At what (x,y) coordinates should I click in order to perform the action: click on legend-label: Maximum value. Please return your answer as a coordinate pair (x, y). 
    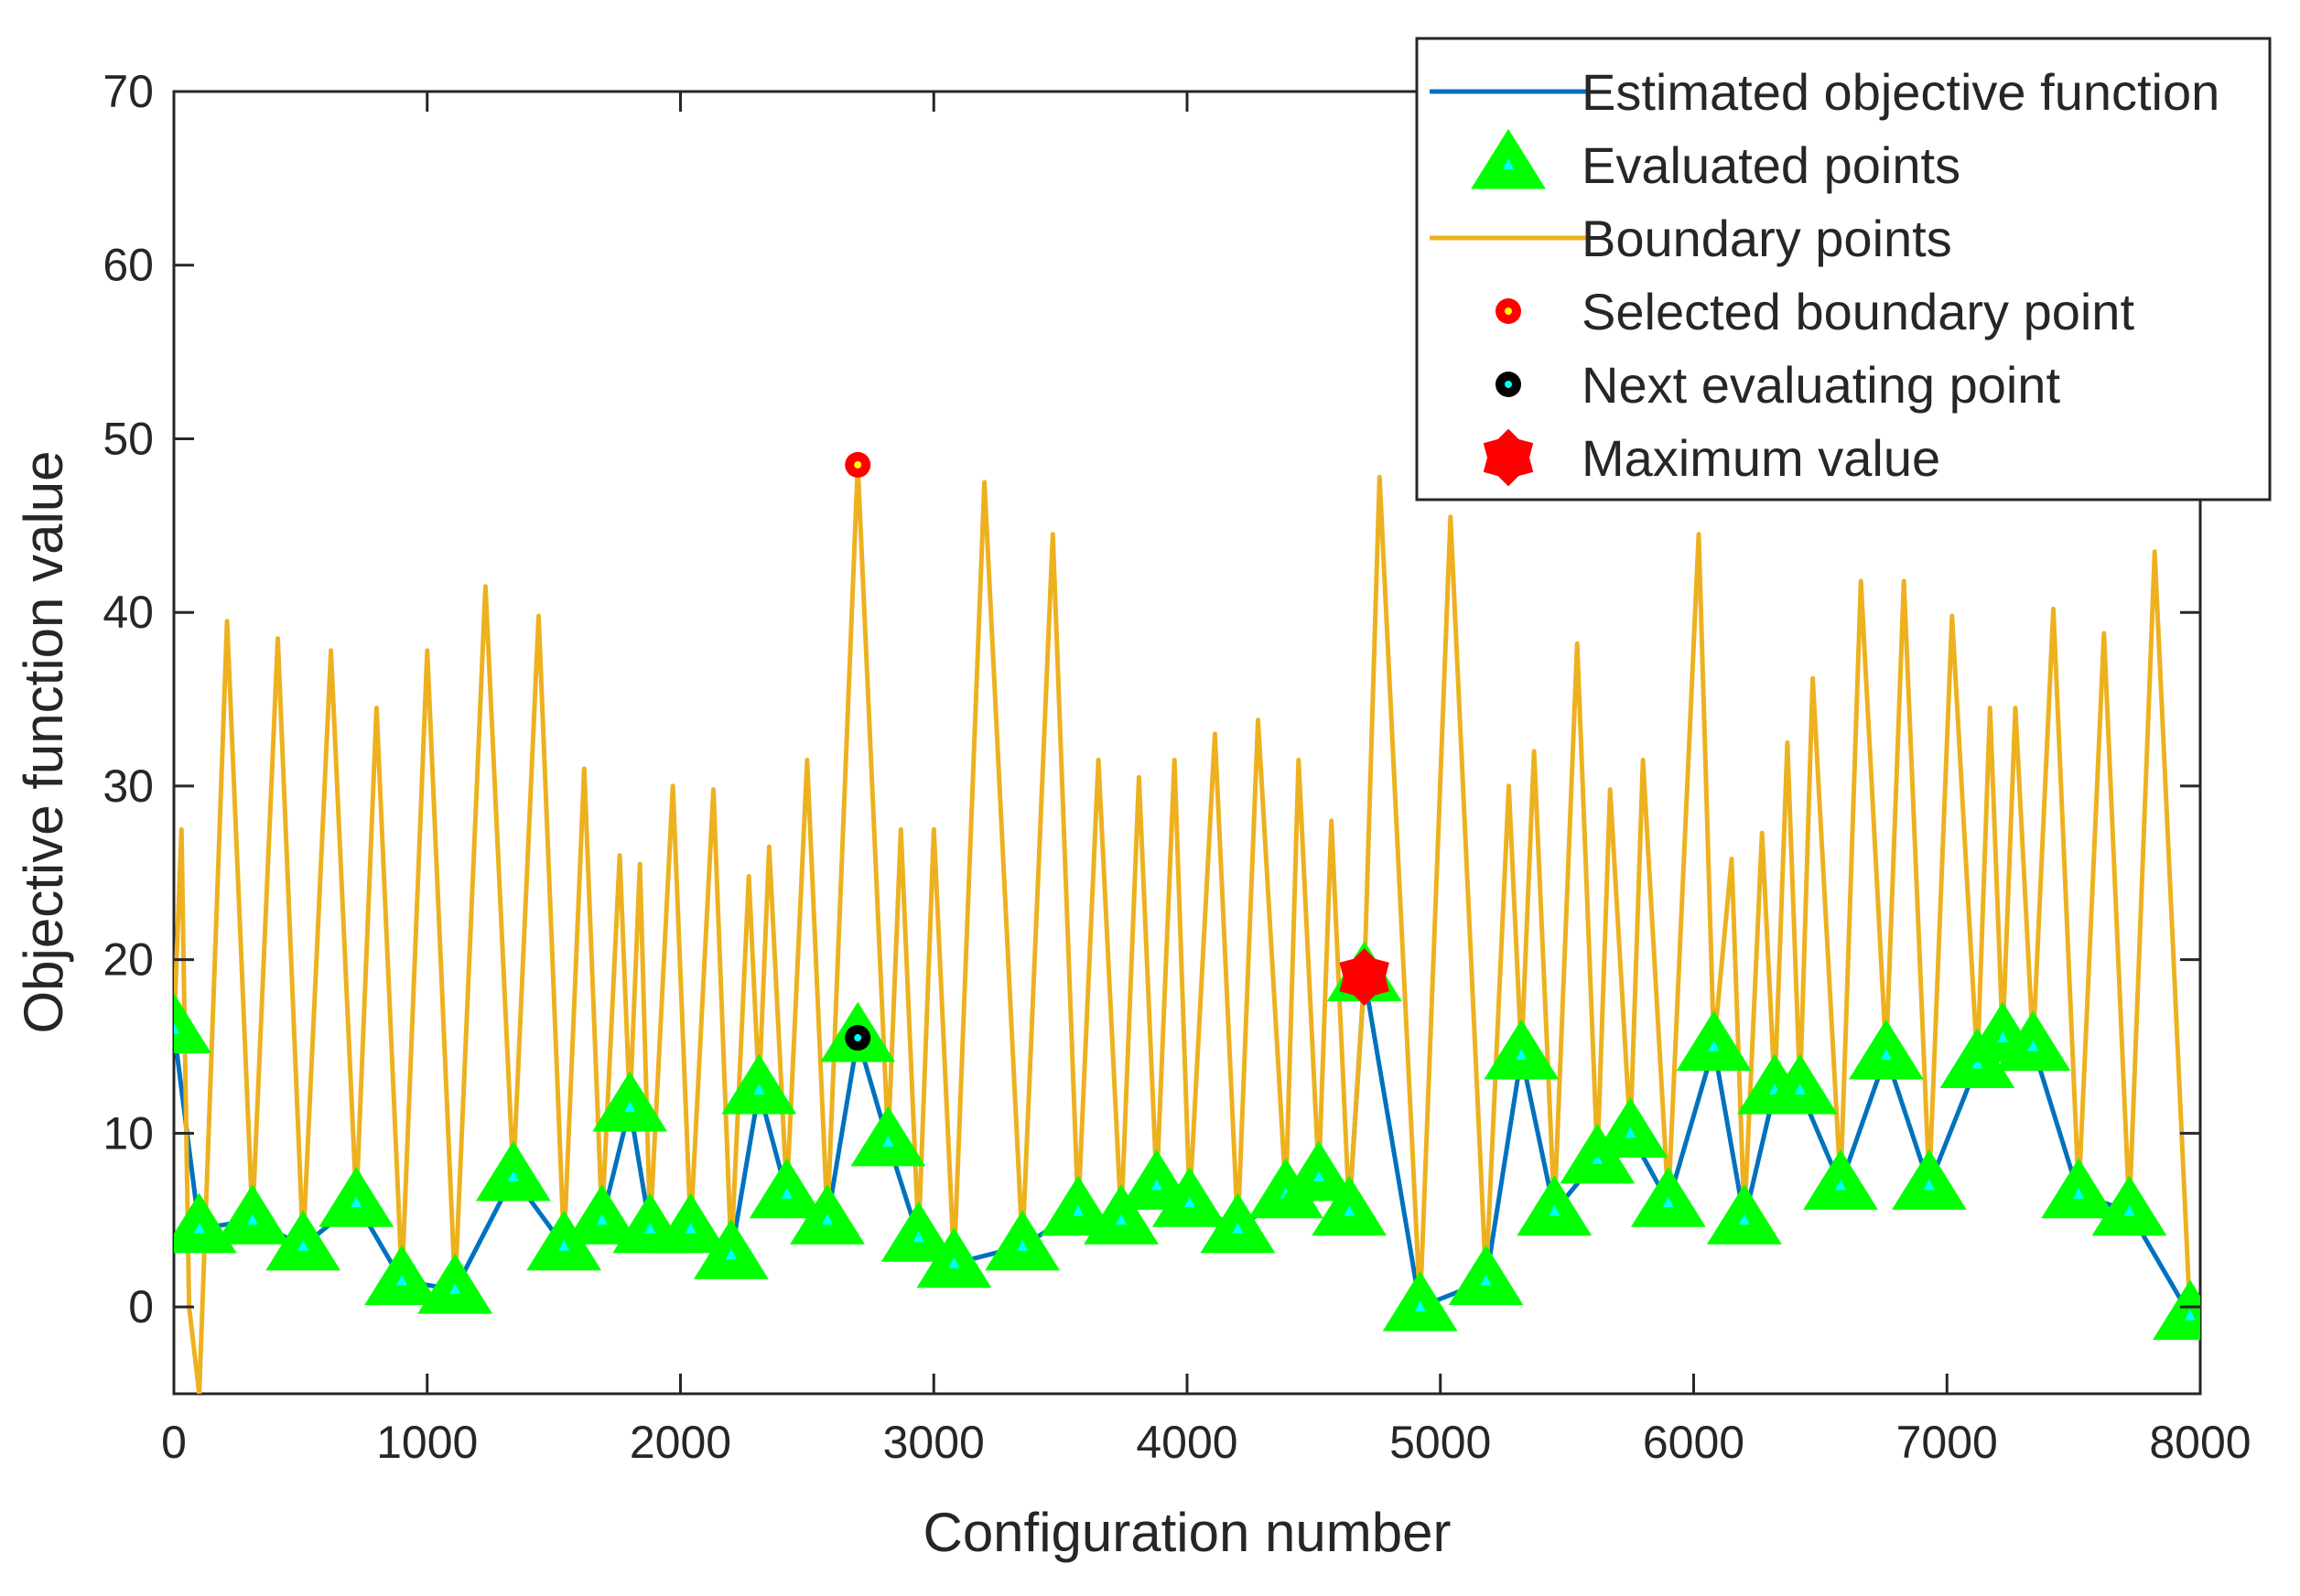
    Looking at the image, I should click on (1761, 458).